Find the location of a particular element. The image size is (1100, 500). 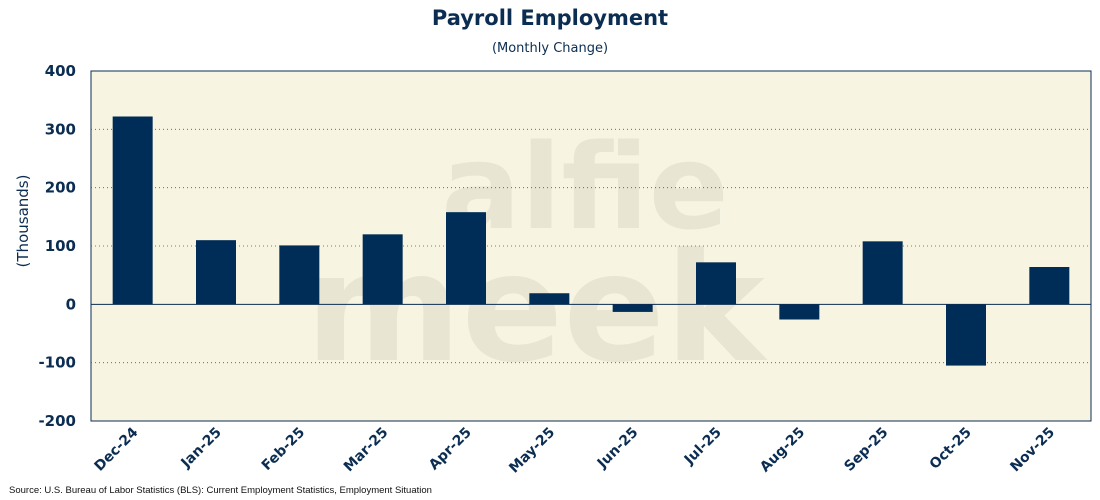

y-tick-label: 400 is located at coordinates (60, 71).